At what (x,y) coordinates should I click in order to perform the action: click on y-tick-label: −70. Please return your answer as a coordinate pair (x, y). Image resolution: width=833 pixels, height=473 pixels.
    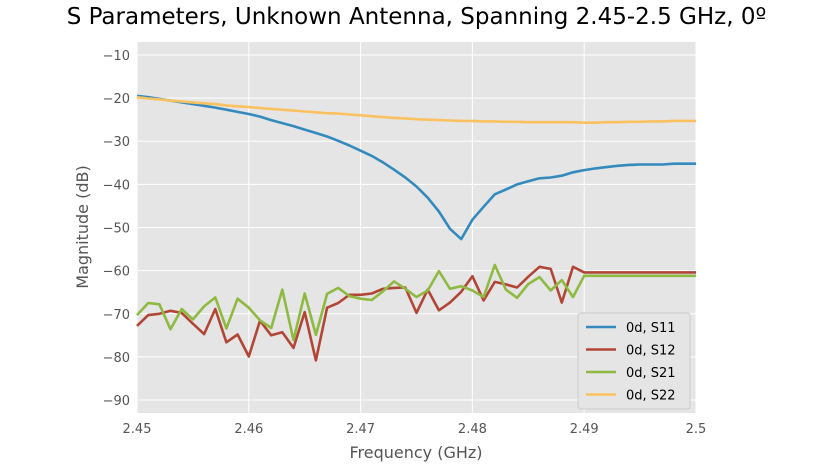
    Looking at the image, I should click on (116, 315).